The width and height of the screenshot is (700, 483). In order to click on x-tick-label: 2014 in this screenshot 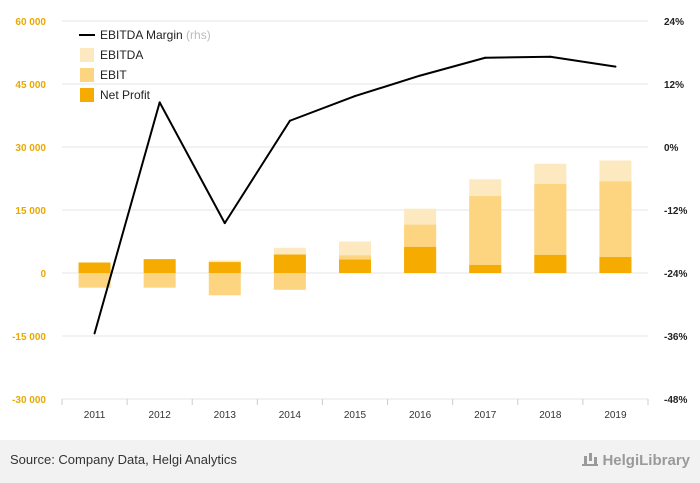, I will do `click(290, 415)`.